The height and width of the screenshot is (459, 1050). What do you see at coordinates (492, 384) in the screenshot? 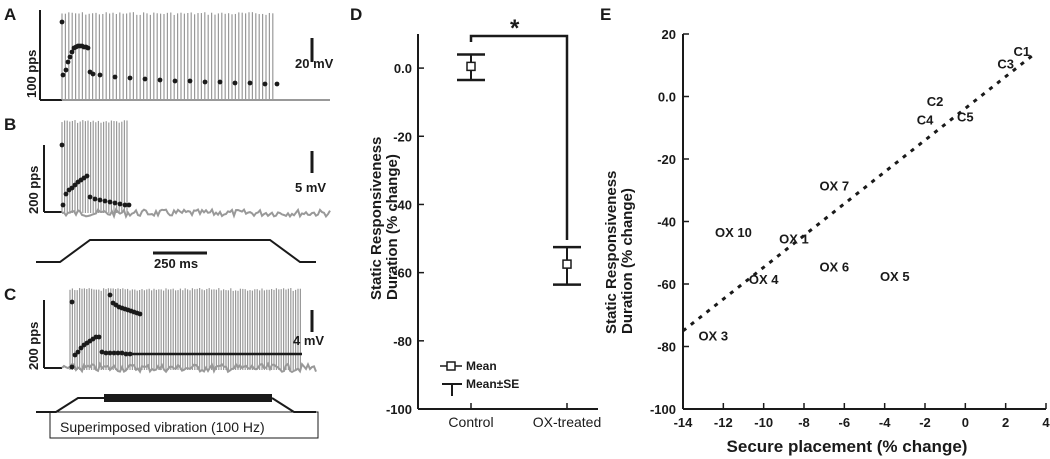
I see `legend-se-label: Mean±SE` at bounding box center [492, 384].